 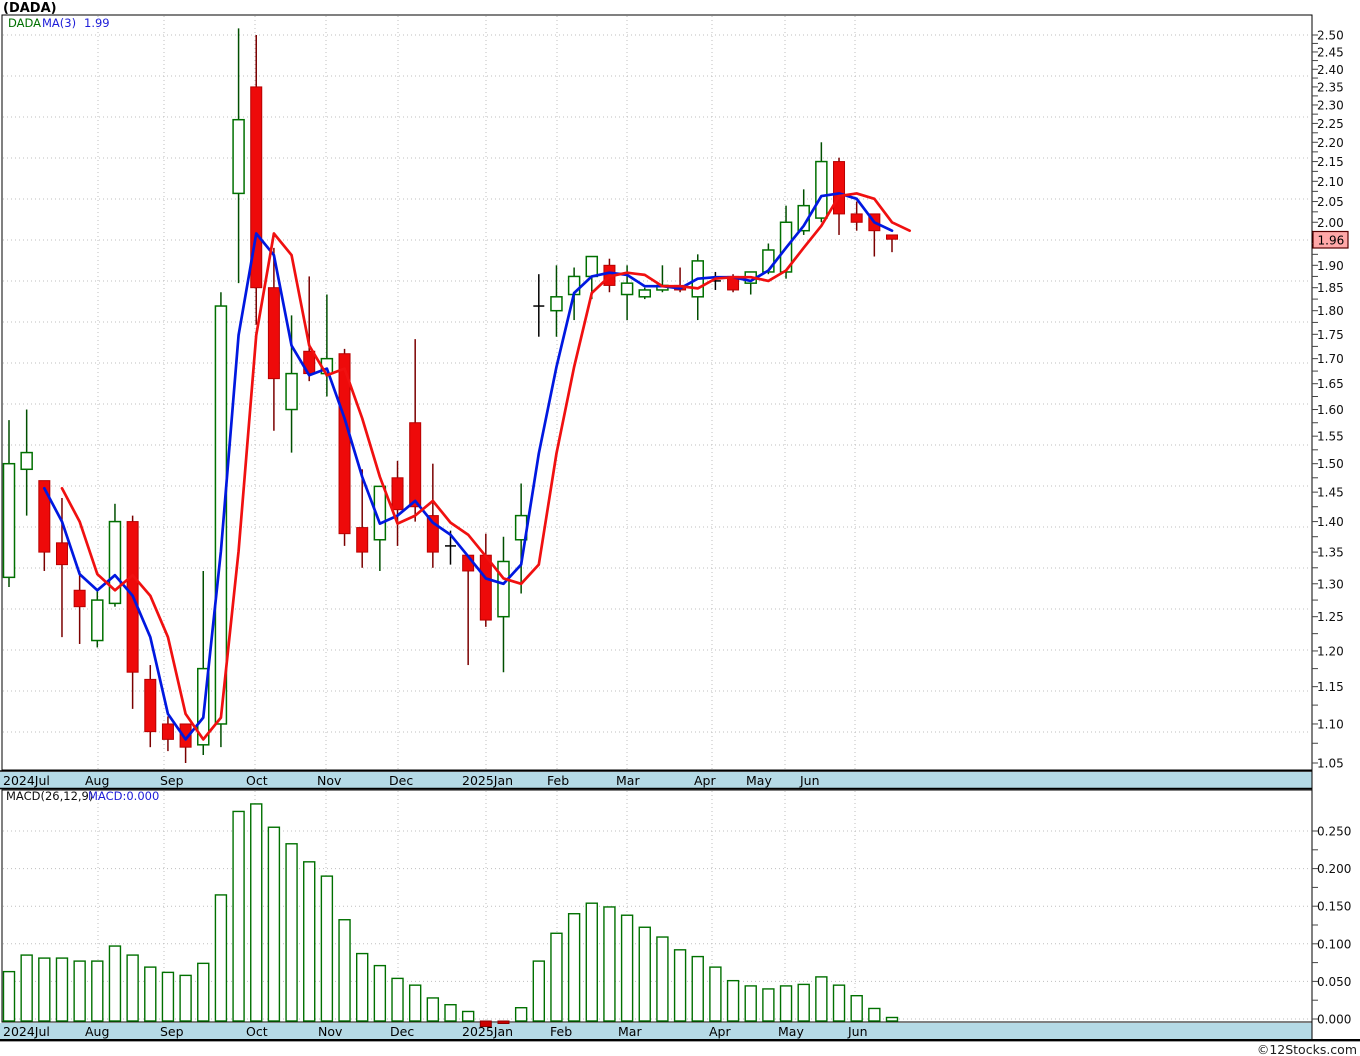 What do you see at coordinates (1334, 982) in the screenshot?
I see `macd-axis-label: 0.050` at bounding box center [1334, 982].